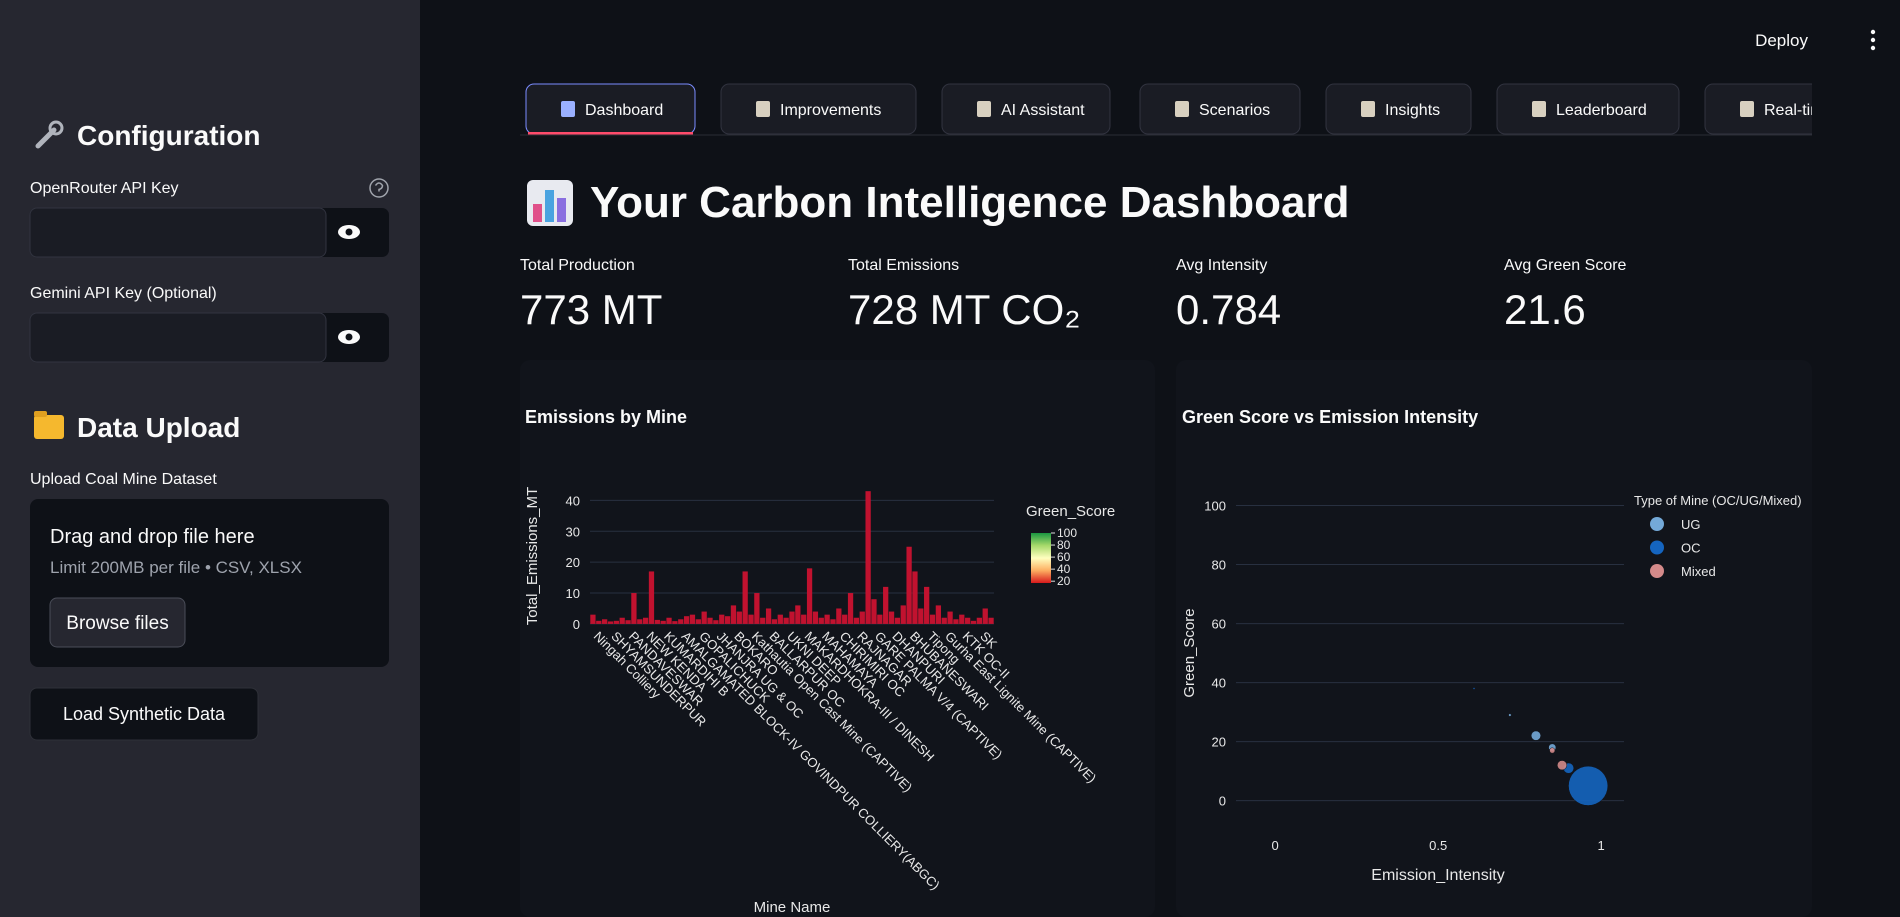 This screenshot has width=1900, height=917. Describe the element at coordinates (792, 907) in the screenshot. I see `x-axis-label: Mine Name` at that location.